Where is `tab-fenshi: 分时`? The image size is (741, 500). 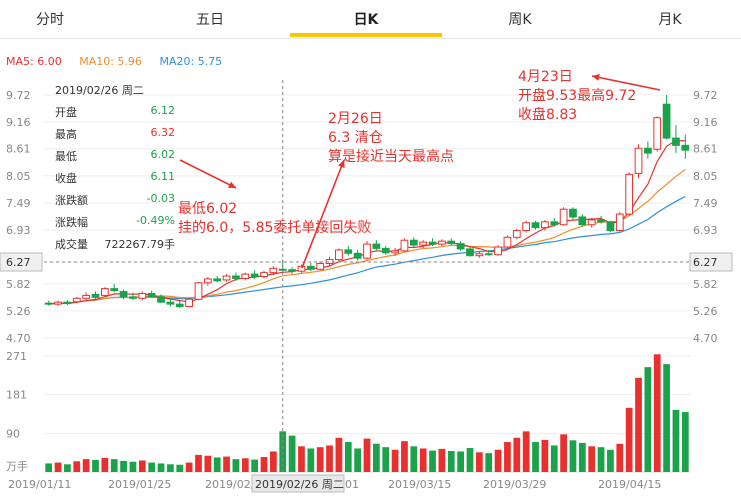 tab-fenshi: 分时 is located at coordinates (50, 20).